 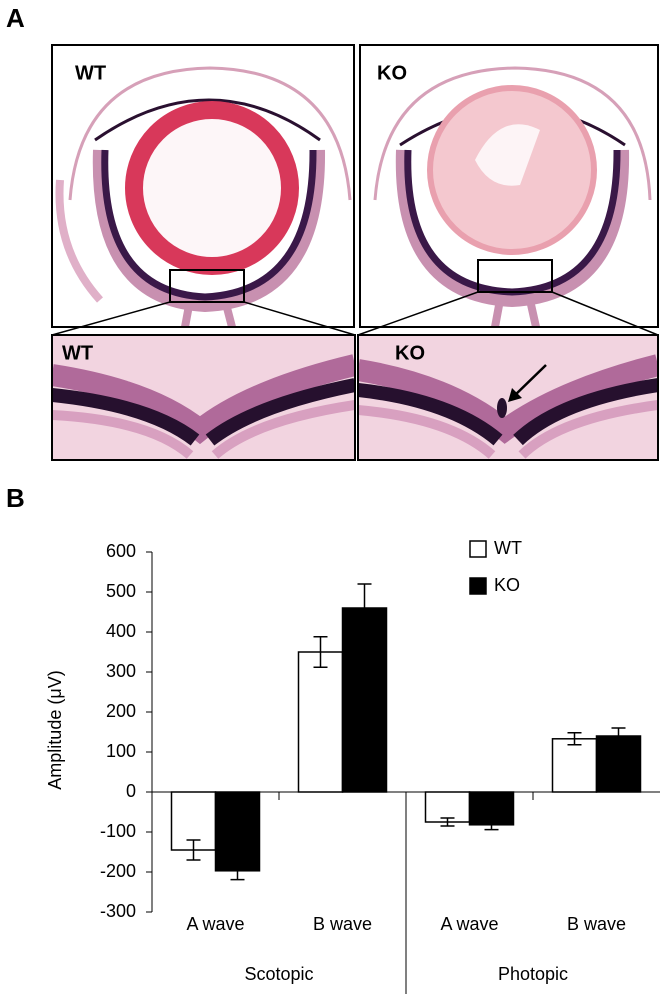 What do you see at coordinates (515, 395) in the screenshot?
I see `arrow-head` at bounding box center [515, 395].